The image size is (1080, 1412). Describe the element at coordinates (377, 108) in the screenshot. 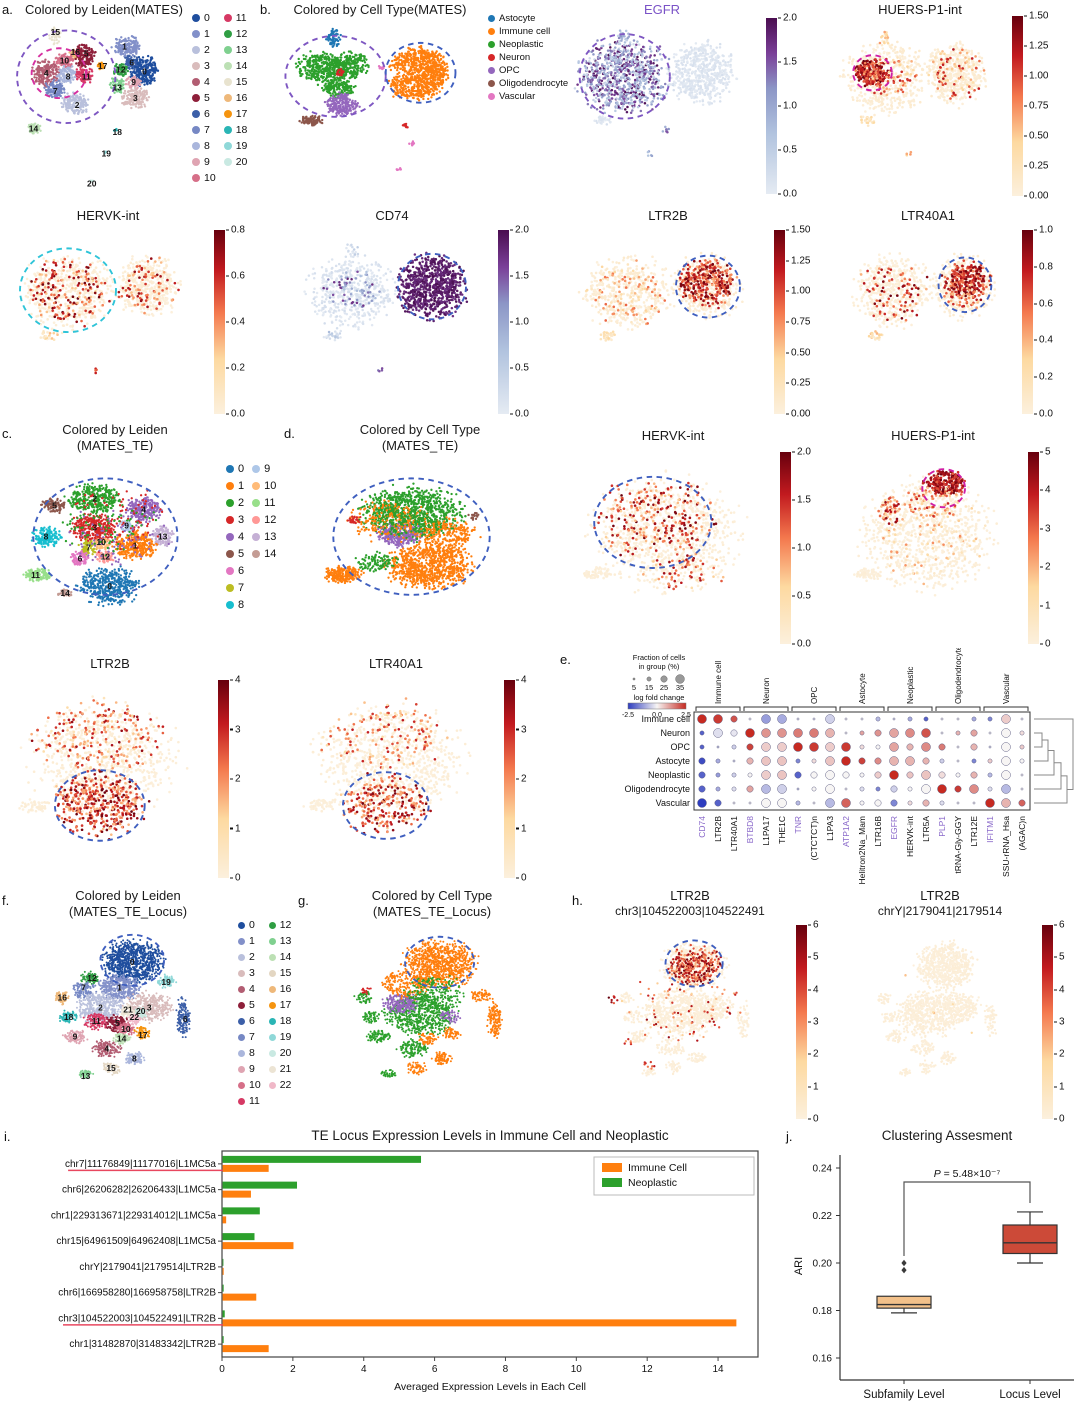

I see `umap-canvas-b` at that location.